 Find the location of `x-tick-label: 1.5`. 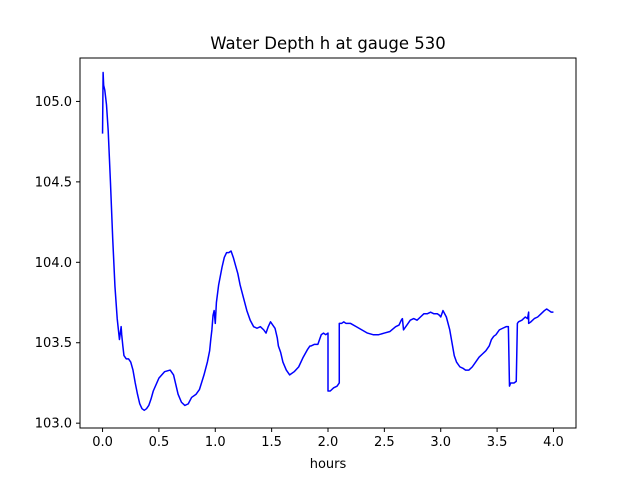

x-tick-label: 1.5 is located at coordinates (271, 442).